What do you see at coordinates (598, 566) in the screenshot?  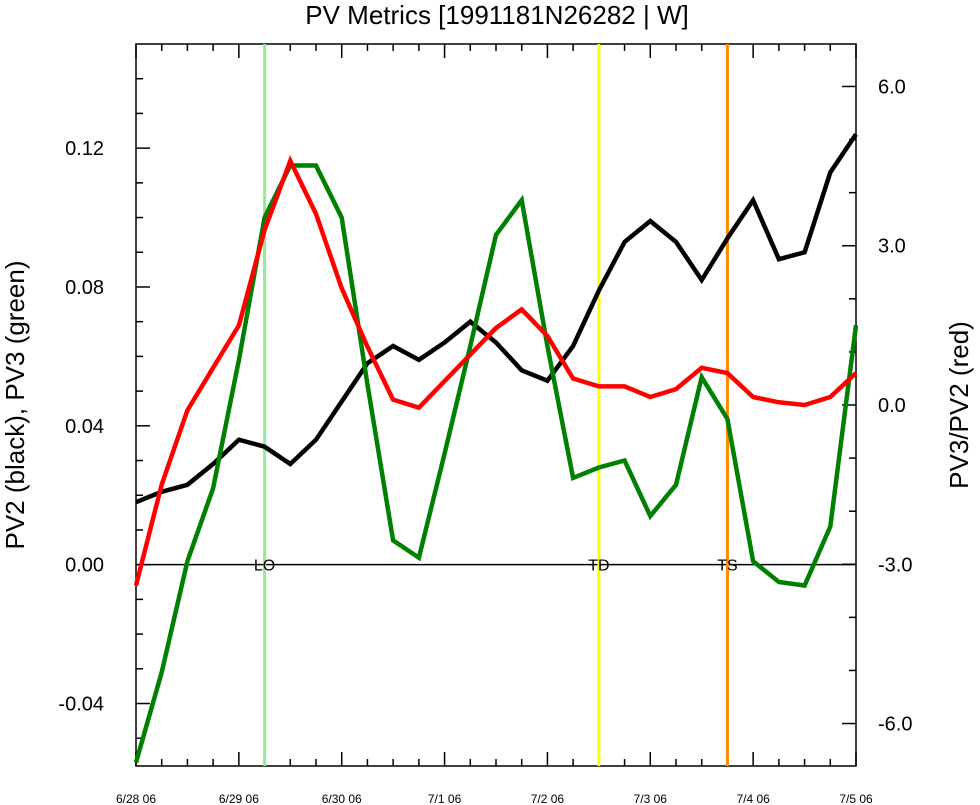 I see `marker-label-td: TD` at bounding box center [598, 566].